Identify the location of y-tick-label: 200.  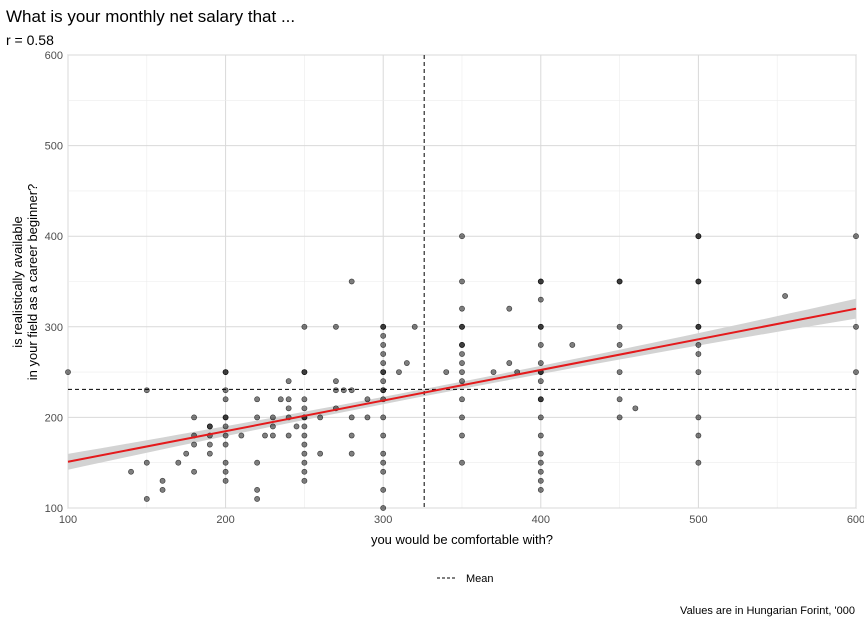
(54, 418).